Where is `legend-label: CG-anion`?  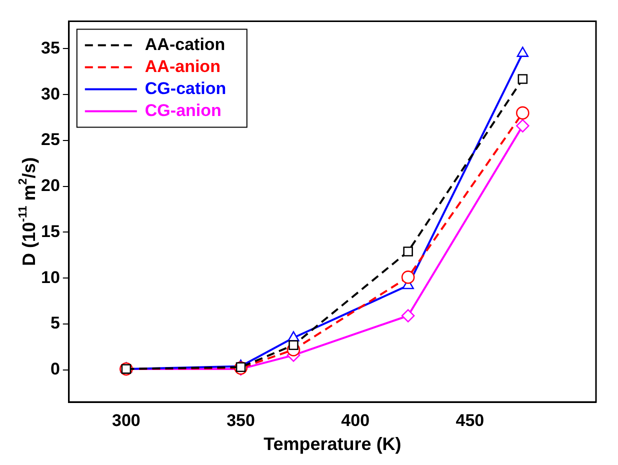 legend-label: CG-anion is located at coordinates (183, 110).